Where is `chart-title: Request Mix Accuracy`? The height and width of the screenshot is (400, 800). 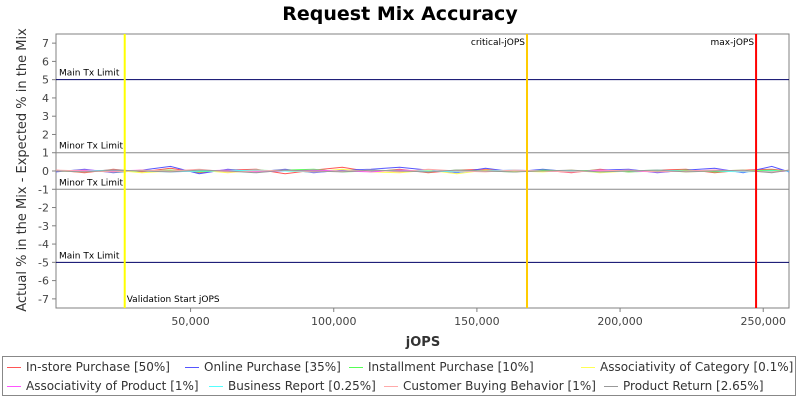
chart-title: Request Mix Accuracy is located at coordinates (400, 14).